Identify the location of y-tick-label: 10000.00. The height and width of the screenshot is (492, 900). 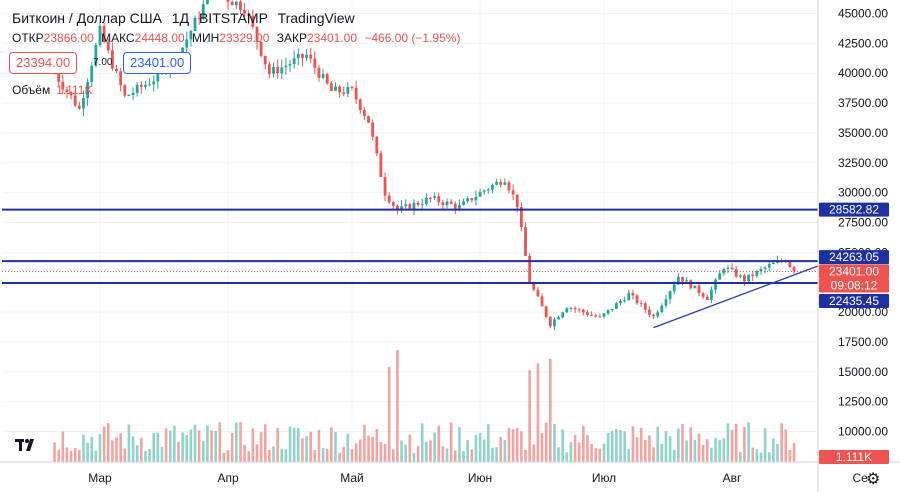
(863, 432).